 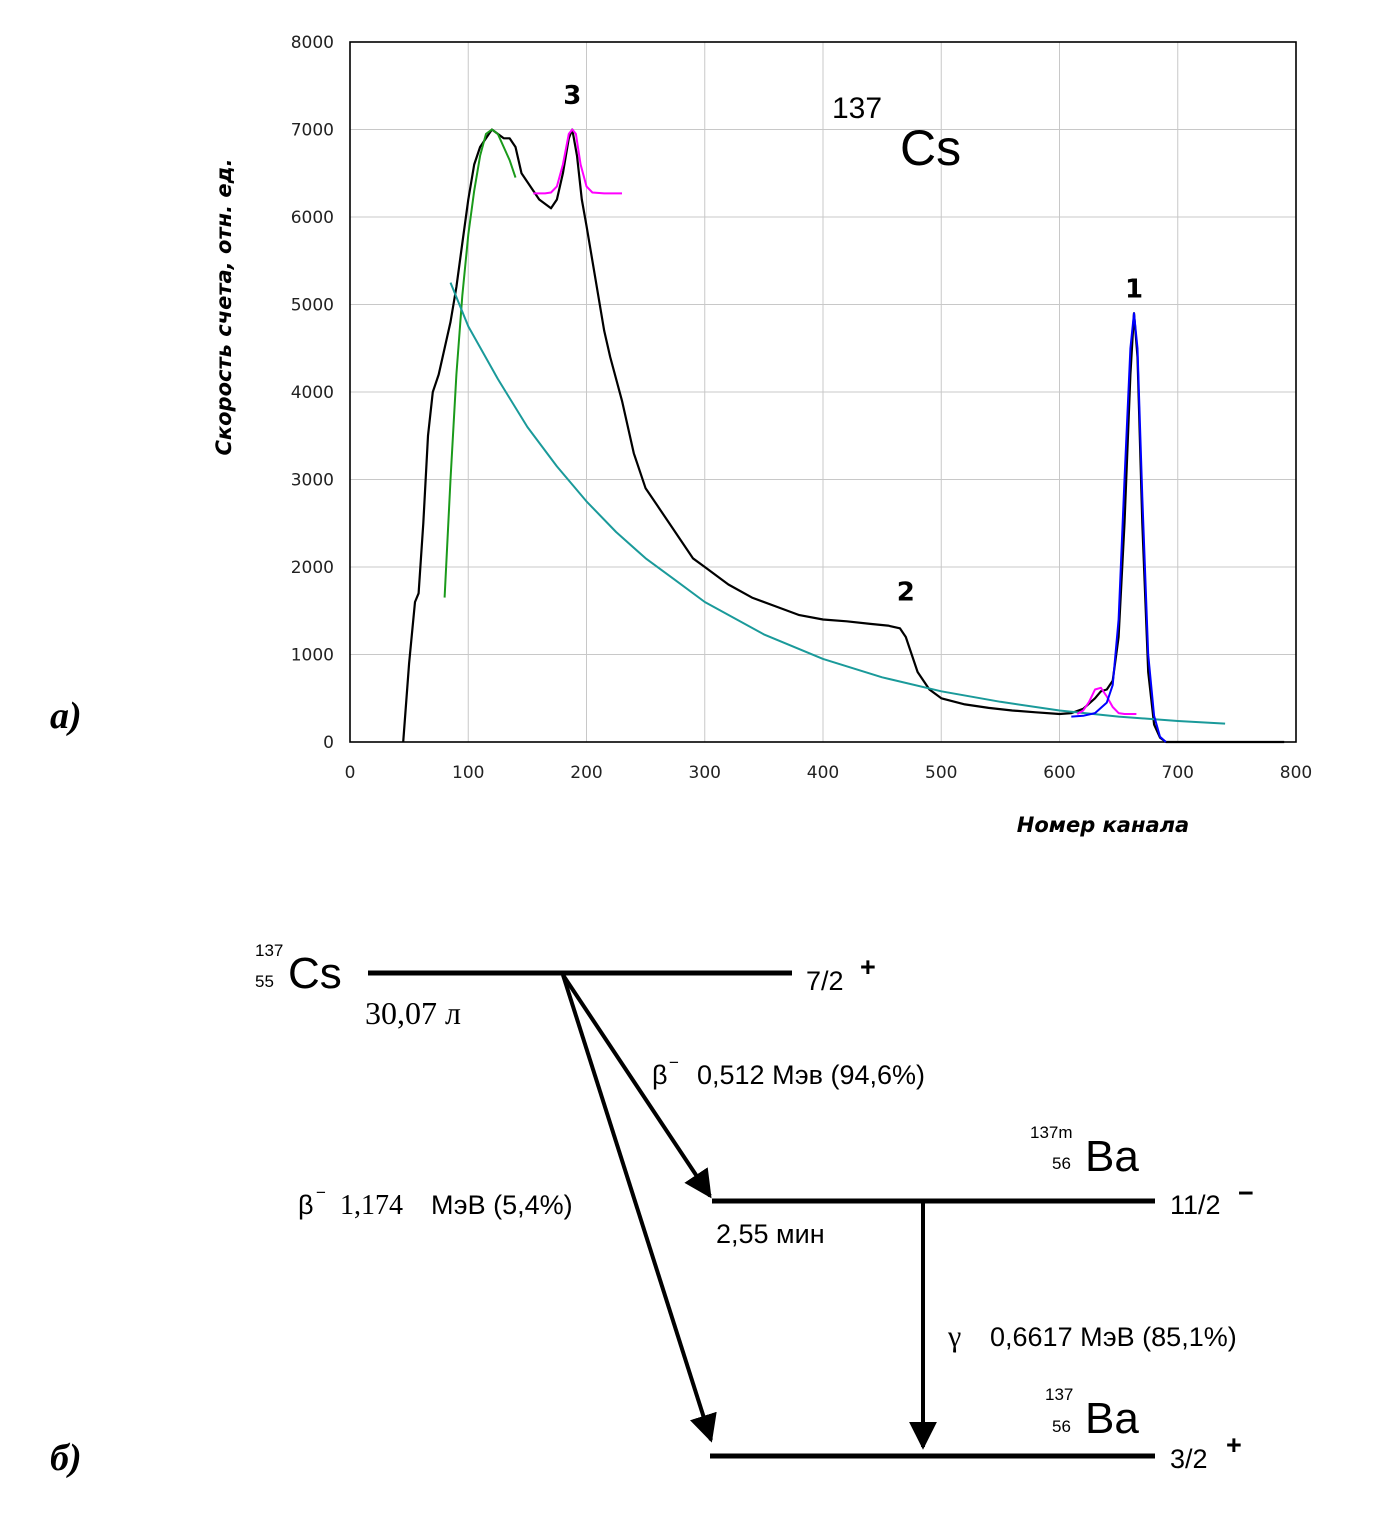 I want to click on y-tick-label: 6000, so click(x=312, y=218).